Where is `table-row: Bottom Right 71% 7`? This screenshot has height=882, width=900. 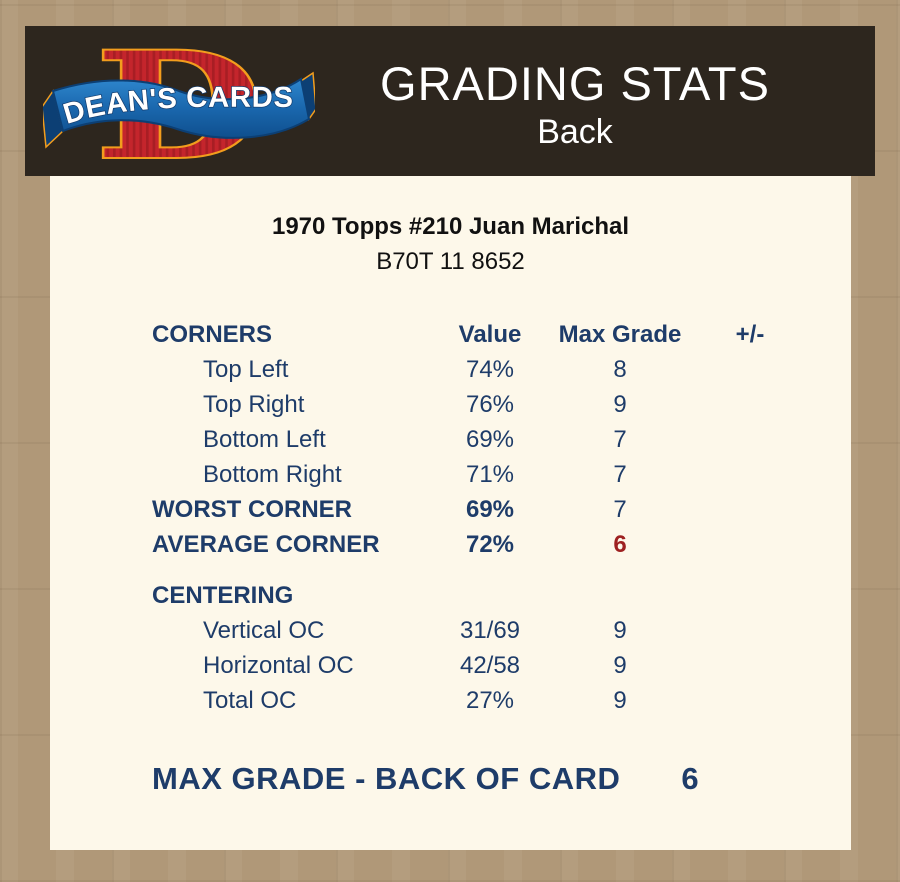
table-row: Bottom Right 71% 7 is located at coordinates (501, 474).